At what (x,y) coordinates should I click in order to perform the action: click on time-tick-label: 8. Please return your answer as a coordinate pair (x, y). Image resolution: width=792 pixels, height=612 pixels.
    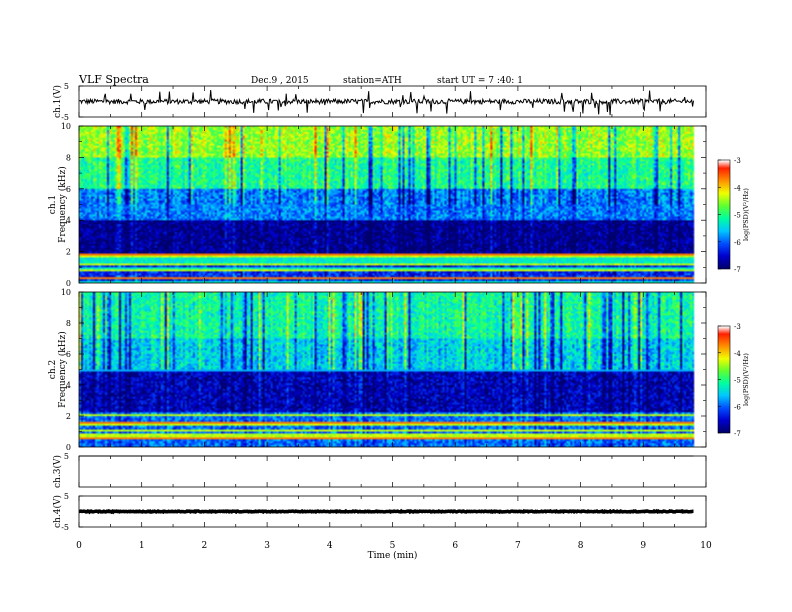
    Looking at the image, I should click on (581, 546).